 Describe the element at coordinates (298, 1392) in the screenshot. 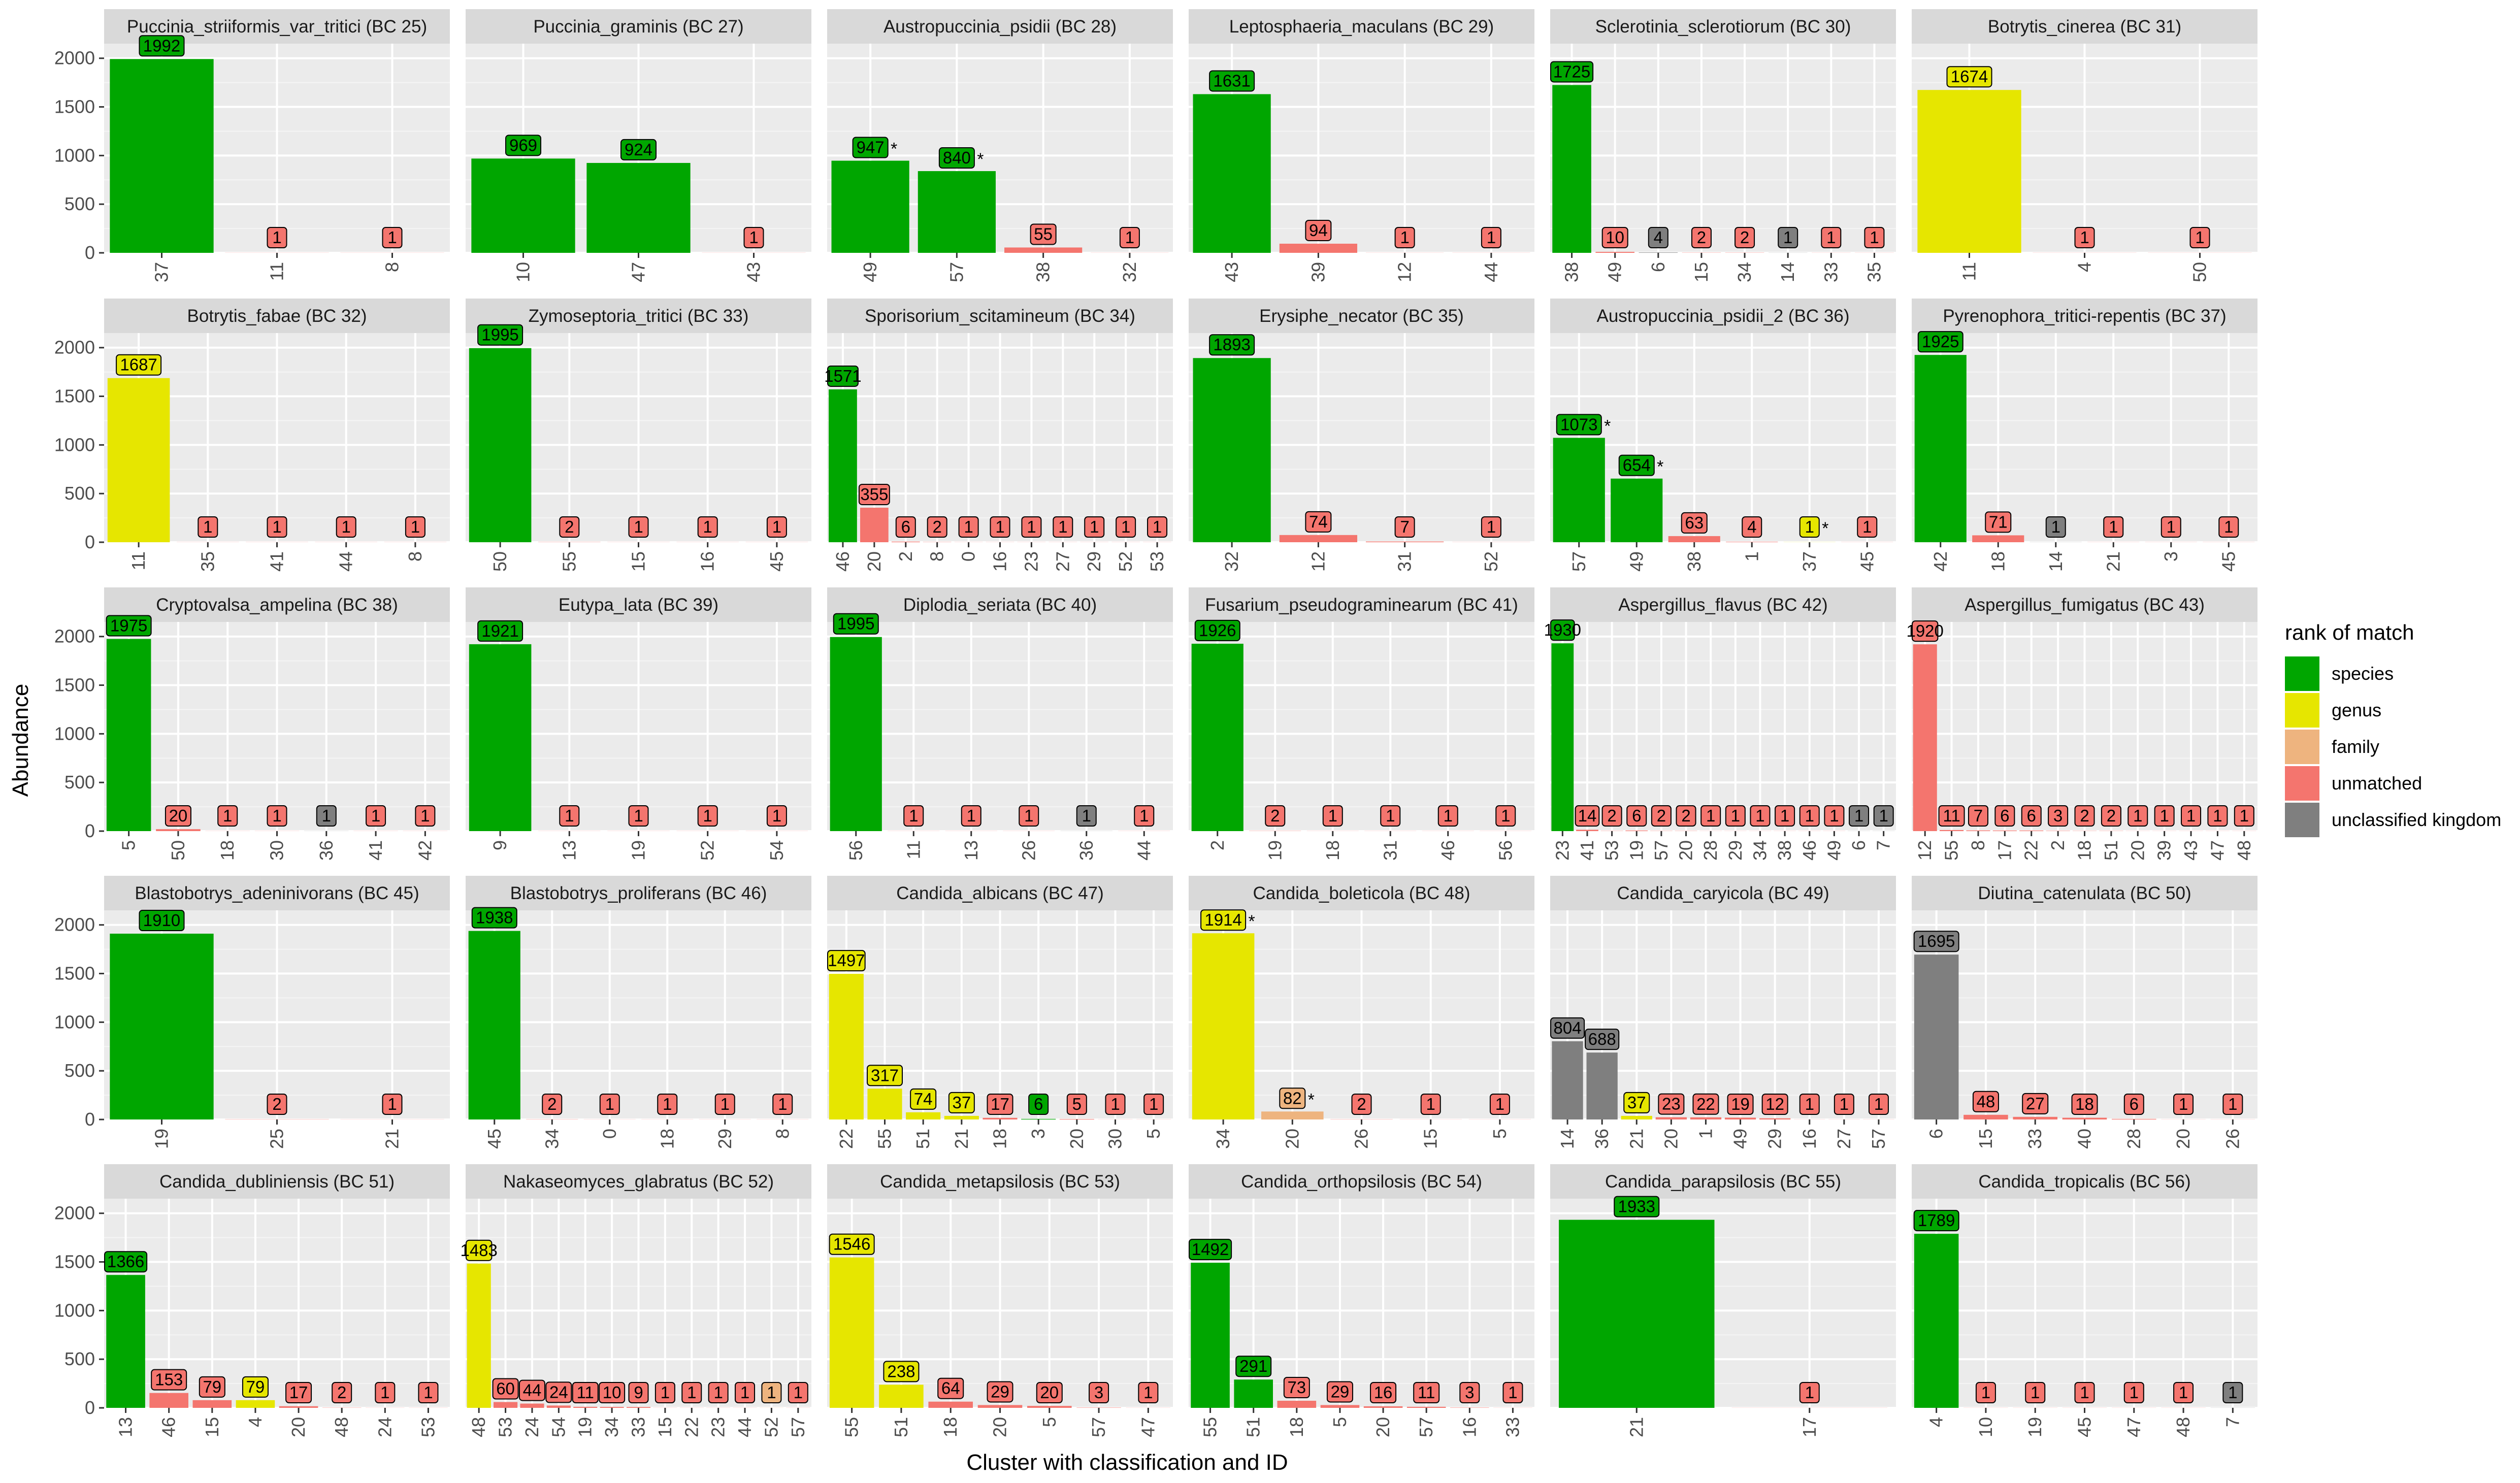

I see `data-label: 17` at that location.